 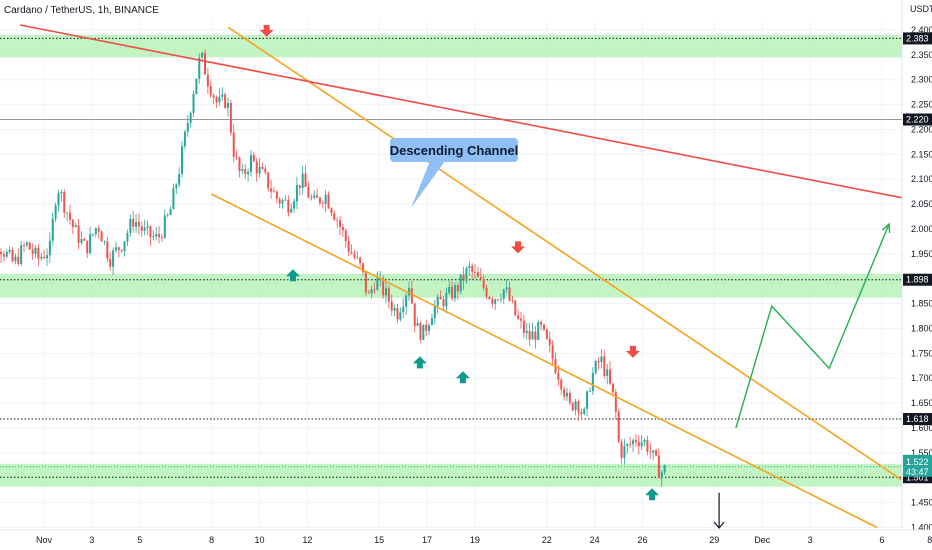 I want to click on price-tag-bg, so click(x=917, y=279).